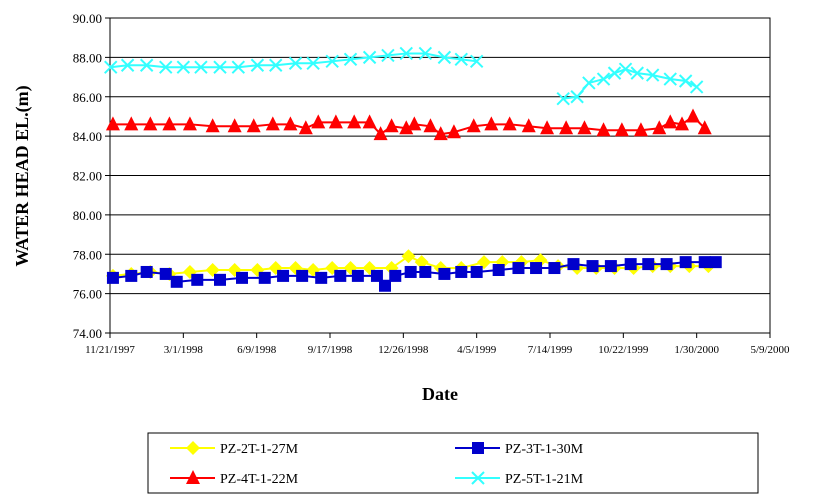 This screenshot has height=495, width=818. I want to click on legend-label: PZ-4T-1-22M, so click(259, 479).